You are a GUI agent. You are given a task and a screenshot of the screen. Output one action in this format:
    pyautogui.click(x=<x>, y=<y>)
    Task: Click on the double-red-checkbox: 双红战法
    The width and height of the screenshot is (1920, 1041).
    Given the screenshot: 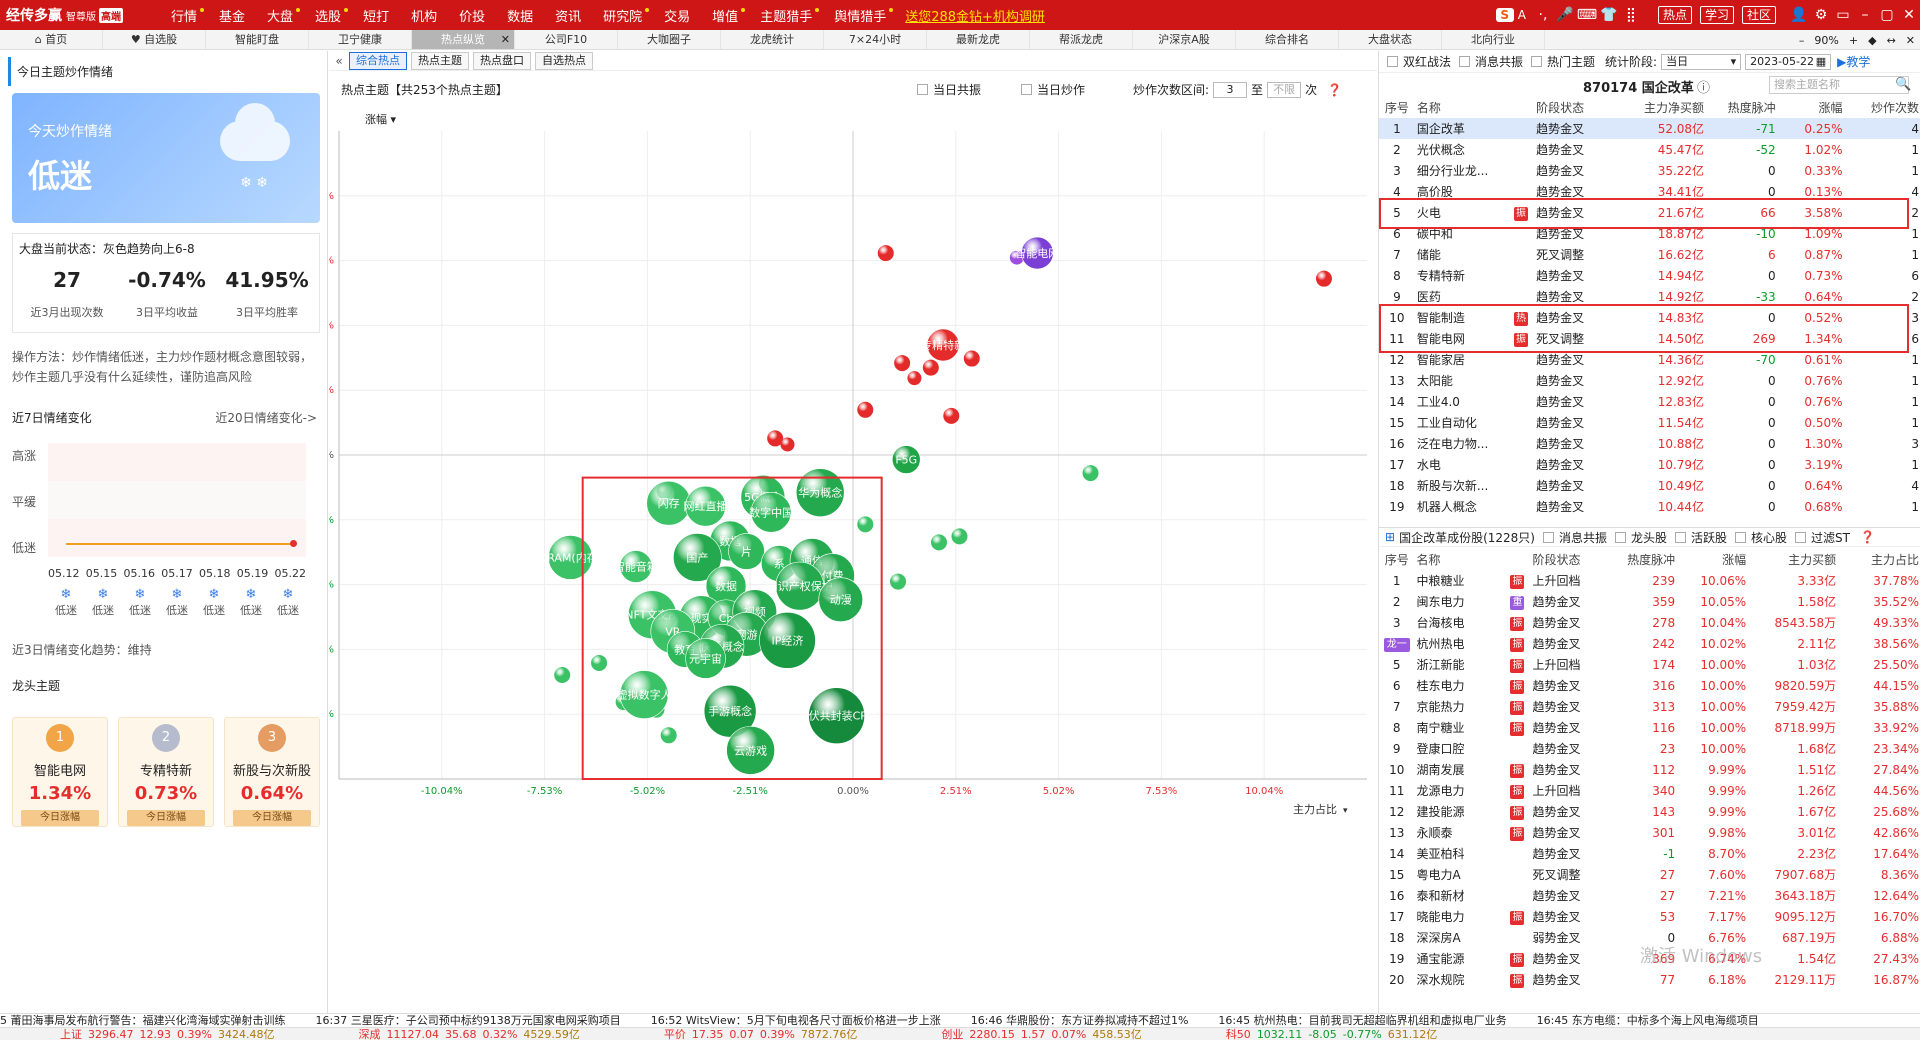 What is the action you would take?
    pyautogui.click(x=1419, y=61)
    